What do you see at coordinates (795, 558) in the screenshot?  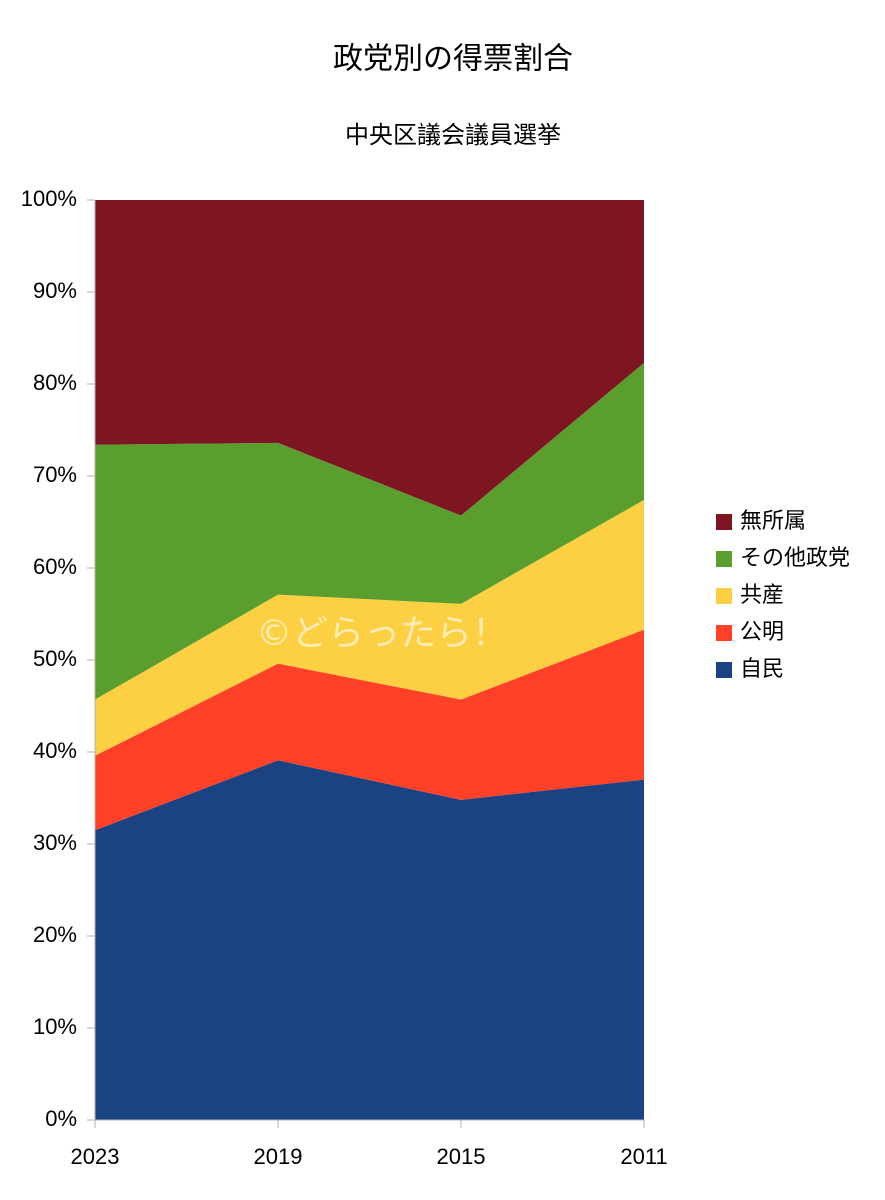 I see `legend-label: その他政党` at bounding box center [795, 558].